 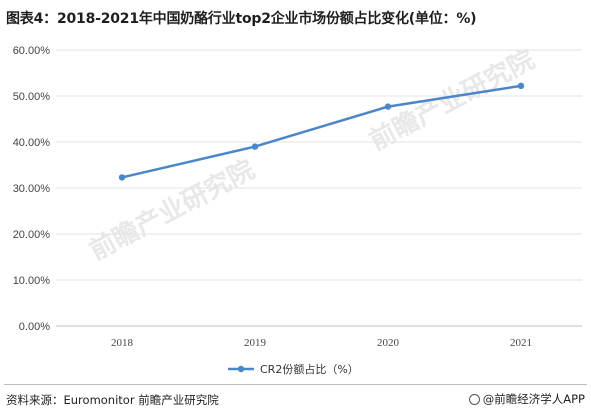 I want to click on source-note: 资料来源：Euromonitor 前瞻产业研究院, so click(x=112, y=400).